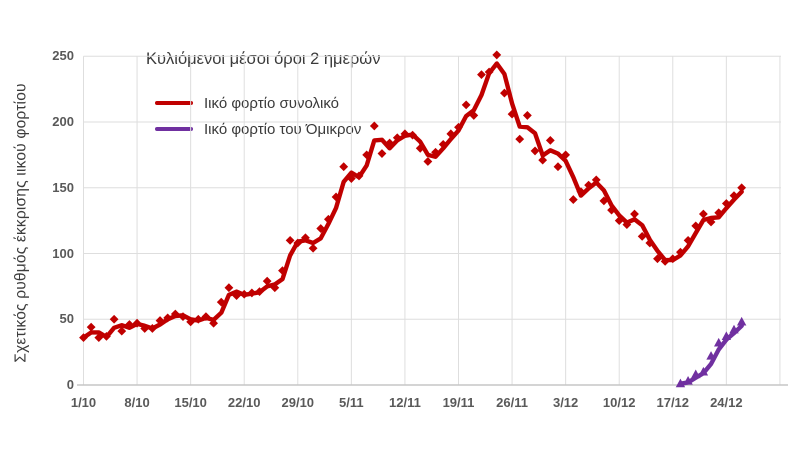  Describe the element at coordinates (565, 402) in the screenshot. I see `x-tick-label: 3/12` at that location.